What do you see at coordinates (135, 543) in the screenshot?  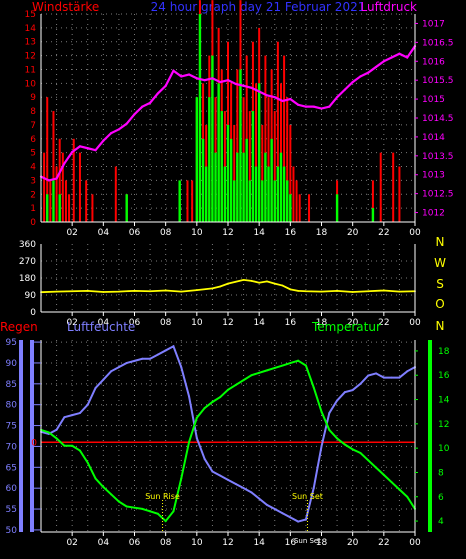 I see `x-tick-label: 06` at bounding box center [135, 543].